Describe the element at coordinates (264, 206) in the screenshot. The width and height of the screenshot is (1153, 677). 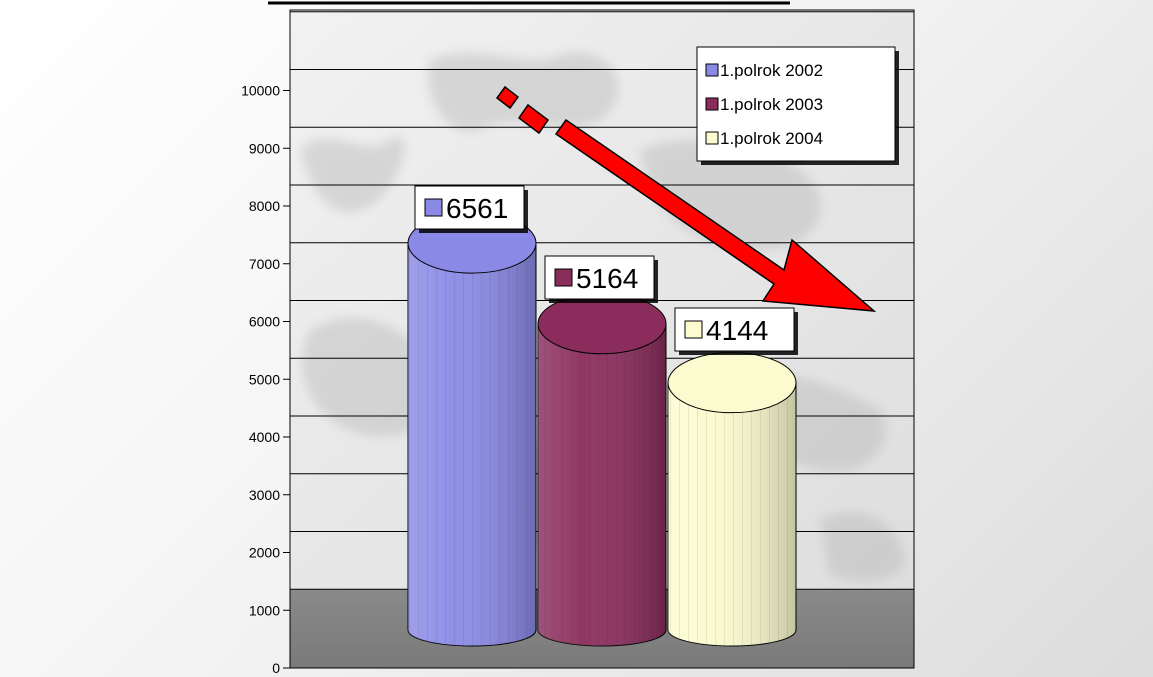
I see `y-tick-label-8: 8000` at that location.